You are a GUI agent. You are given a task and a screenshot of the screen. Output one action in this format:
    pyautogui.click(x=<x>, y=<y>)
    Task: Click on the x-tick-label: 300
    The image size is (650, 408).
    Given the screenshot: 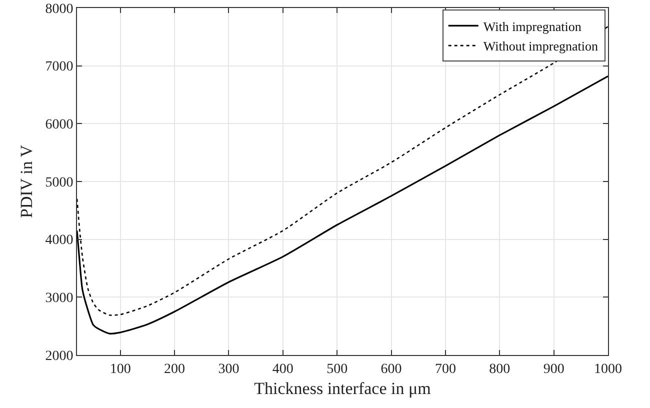 What is the action you would take?
    pyautogui.click(x=229, y=369)
    